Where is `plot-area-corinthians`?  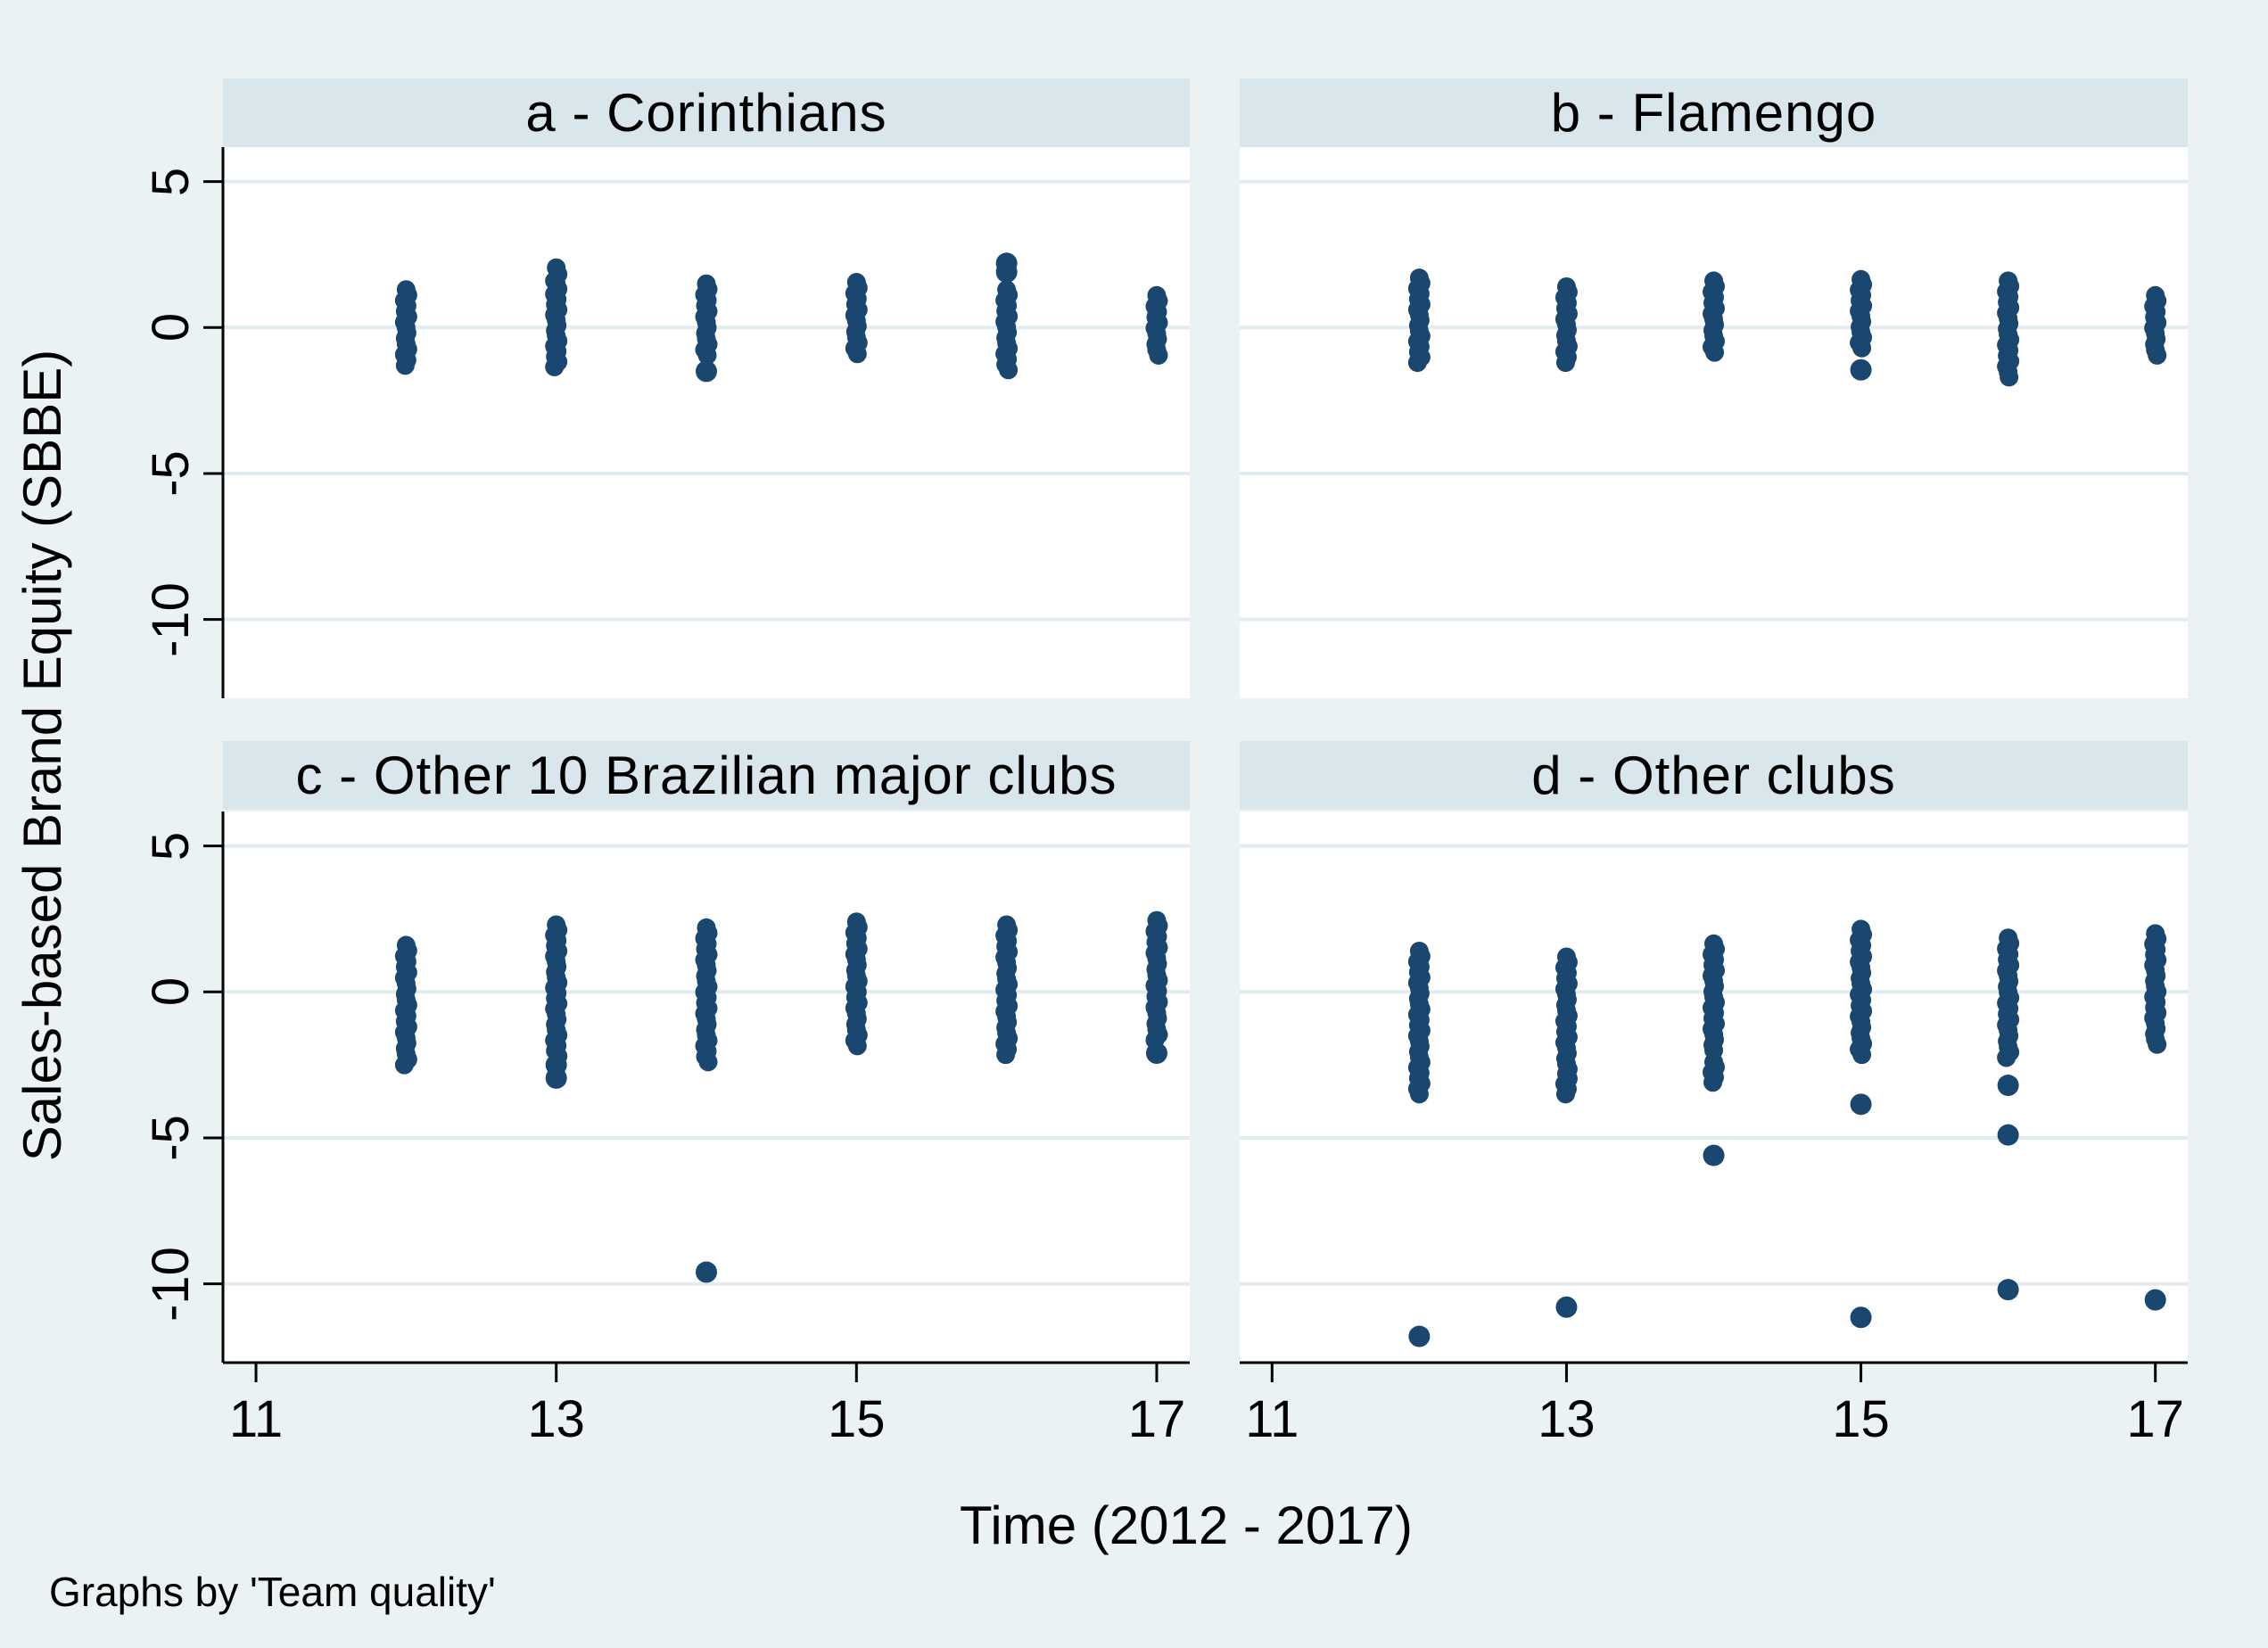
plot-area-corinthians is located at coordinates (697, 422).